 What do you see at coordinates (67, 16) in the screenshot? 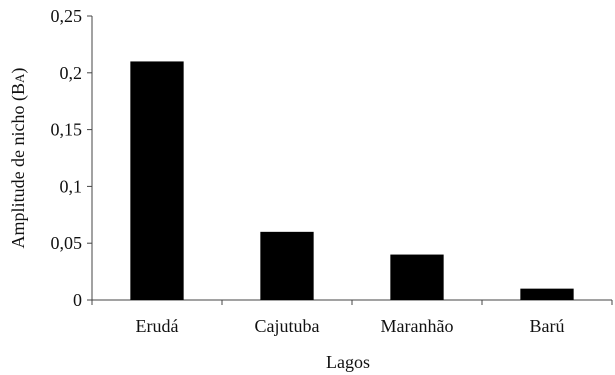
I see `y-tick-label: 0,25` at bounding box center [67, 16].